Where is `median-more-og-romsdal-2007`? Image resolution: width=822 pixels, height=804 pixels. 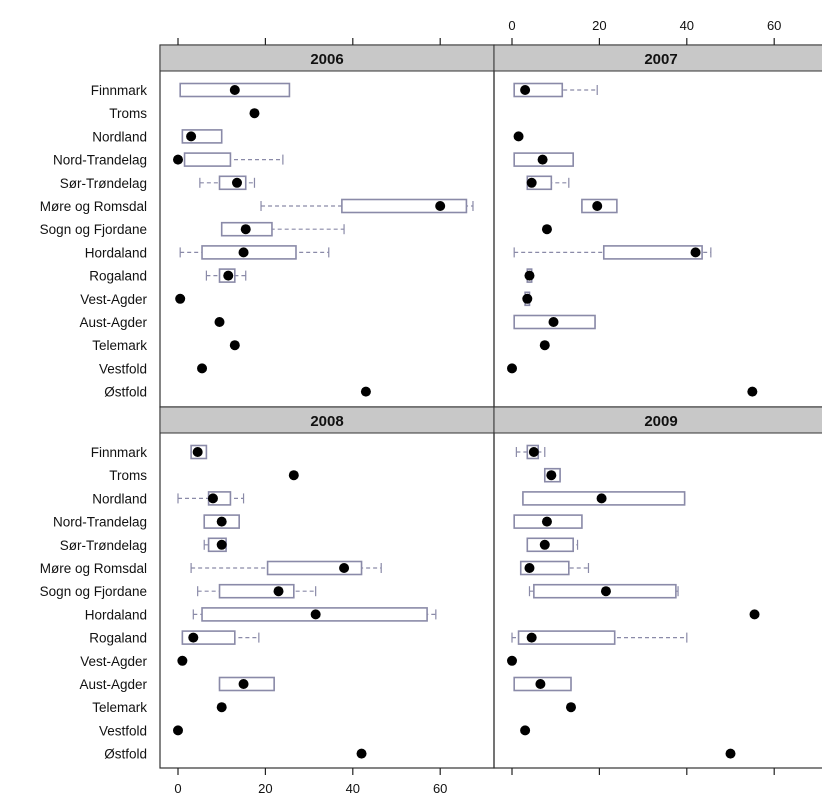 median-more-og-romsdal-2007 is located at coordinates (597, 206).